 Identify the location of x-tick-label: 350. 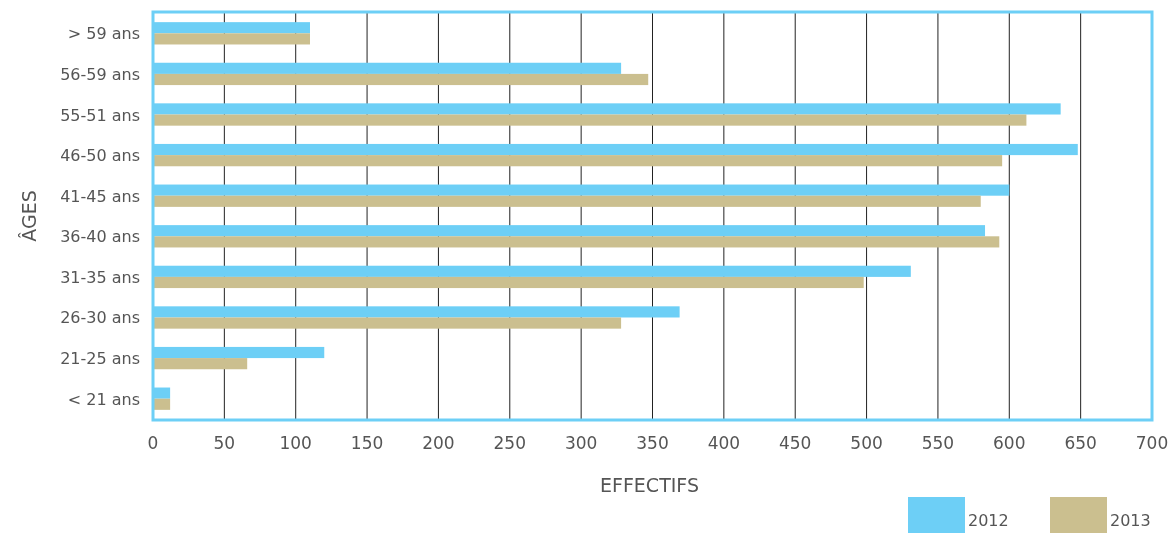
(652, 443).